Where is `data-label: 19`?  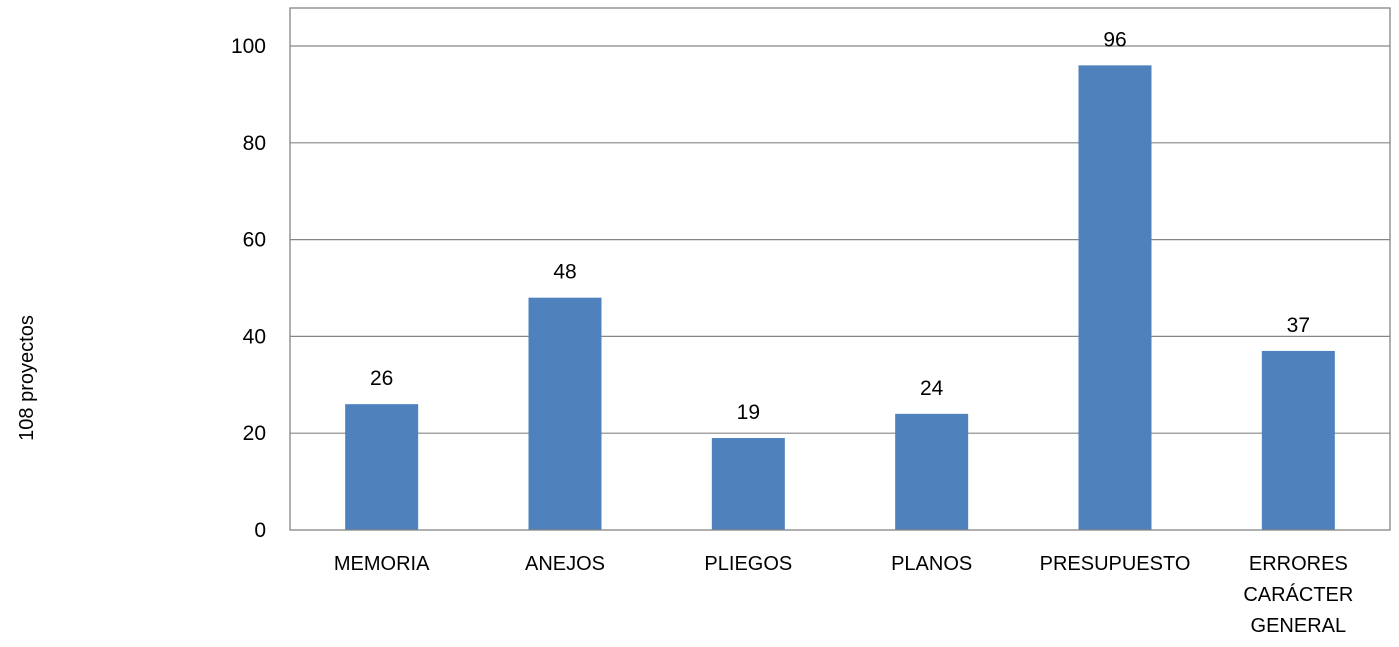 data-label: 19 is located at coordinates (748, 412).